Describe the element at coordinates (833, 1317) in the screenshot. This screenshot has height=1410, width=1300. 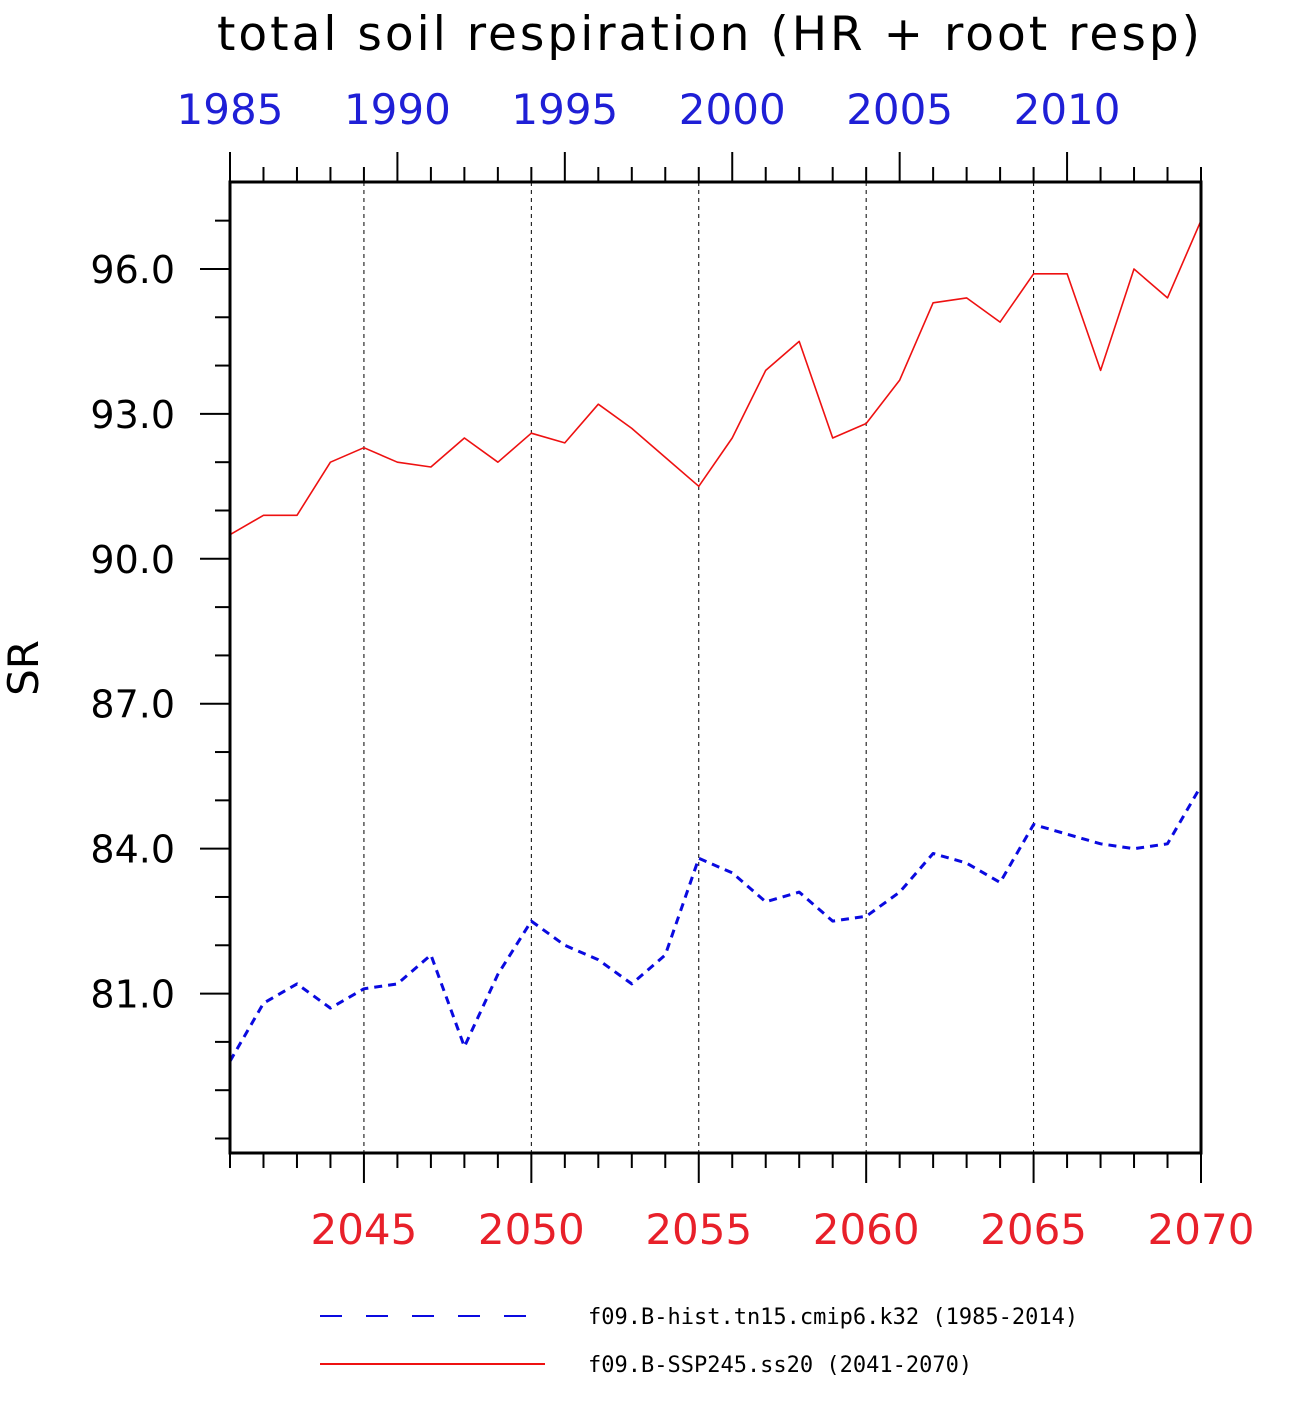
I see `legend-label-hist: f09.B-hist.tn15.cmip6.k32 (1985-2014)` at that location.